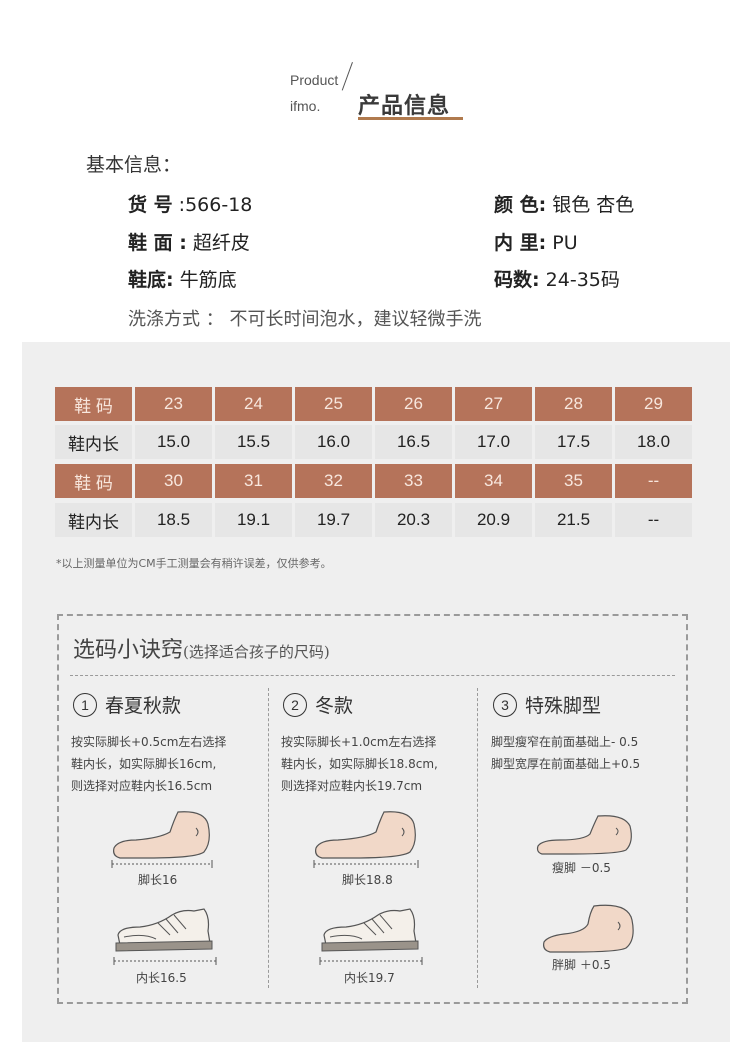 This screenshot has height=1053, width=750. Describe the element at coordinates (581, 868) in the screenshot. I see `thin-foot-caption: 瘦脚 －0.5` at that location.